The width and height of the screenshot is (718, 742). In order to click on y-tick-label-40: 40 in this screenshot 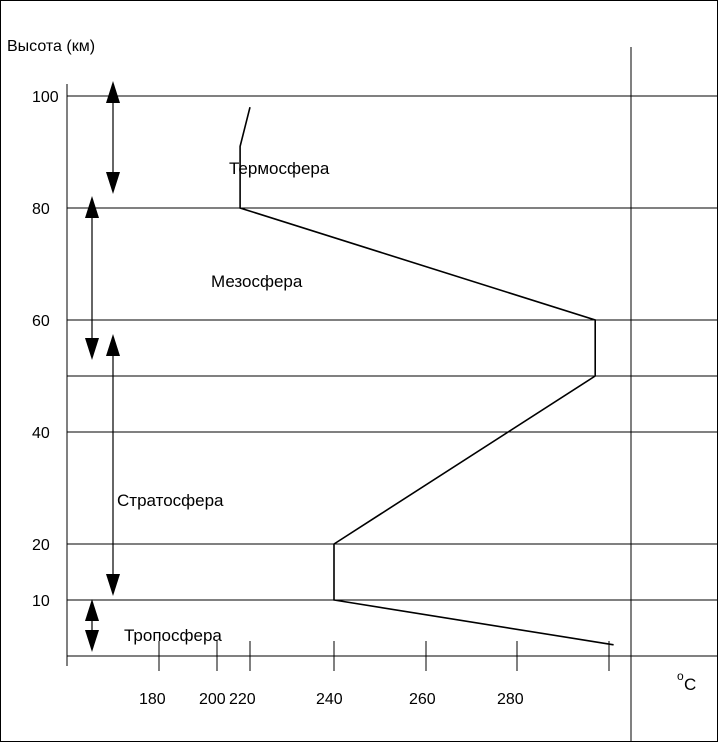, I will do `click(41, 433)`.